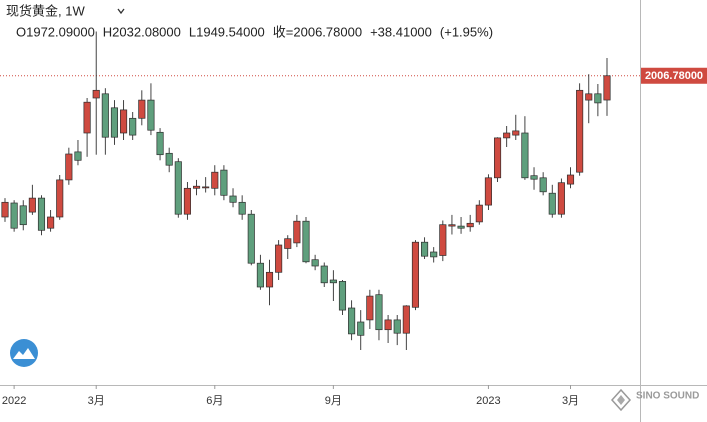 This screenshot has width=707, height=422. I want to click on last-price-label: 2006.78000, so click(674, 76).